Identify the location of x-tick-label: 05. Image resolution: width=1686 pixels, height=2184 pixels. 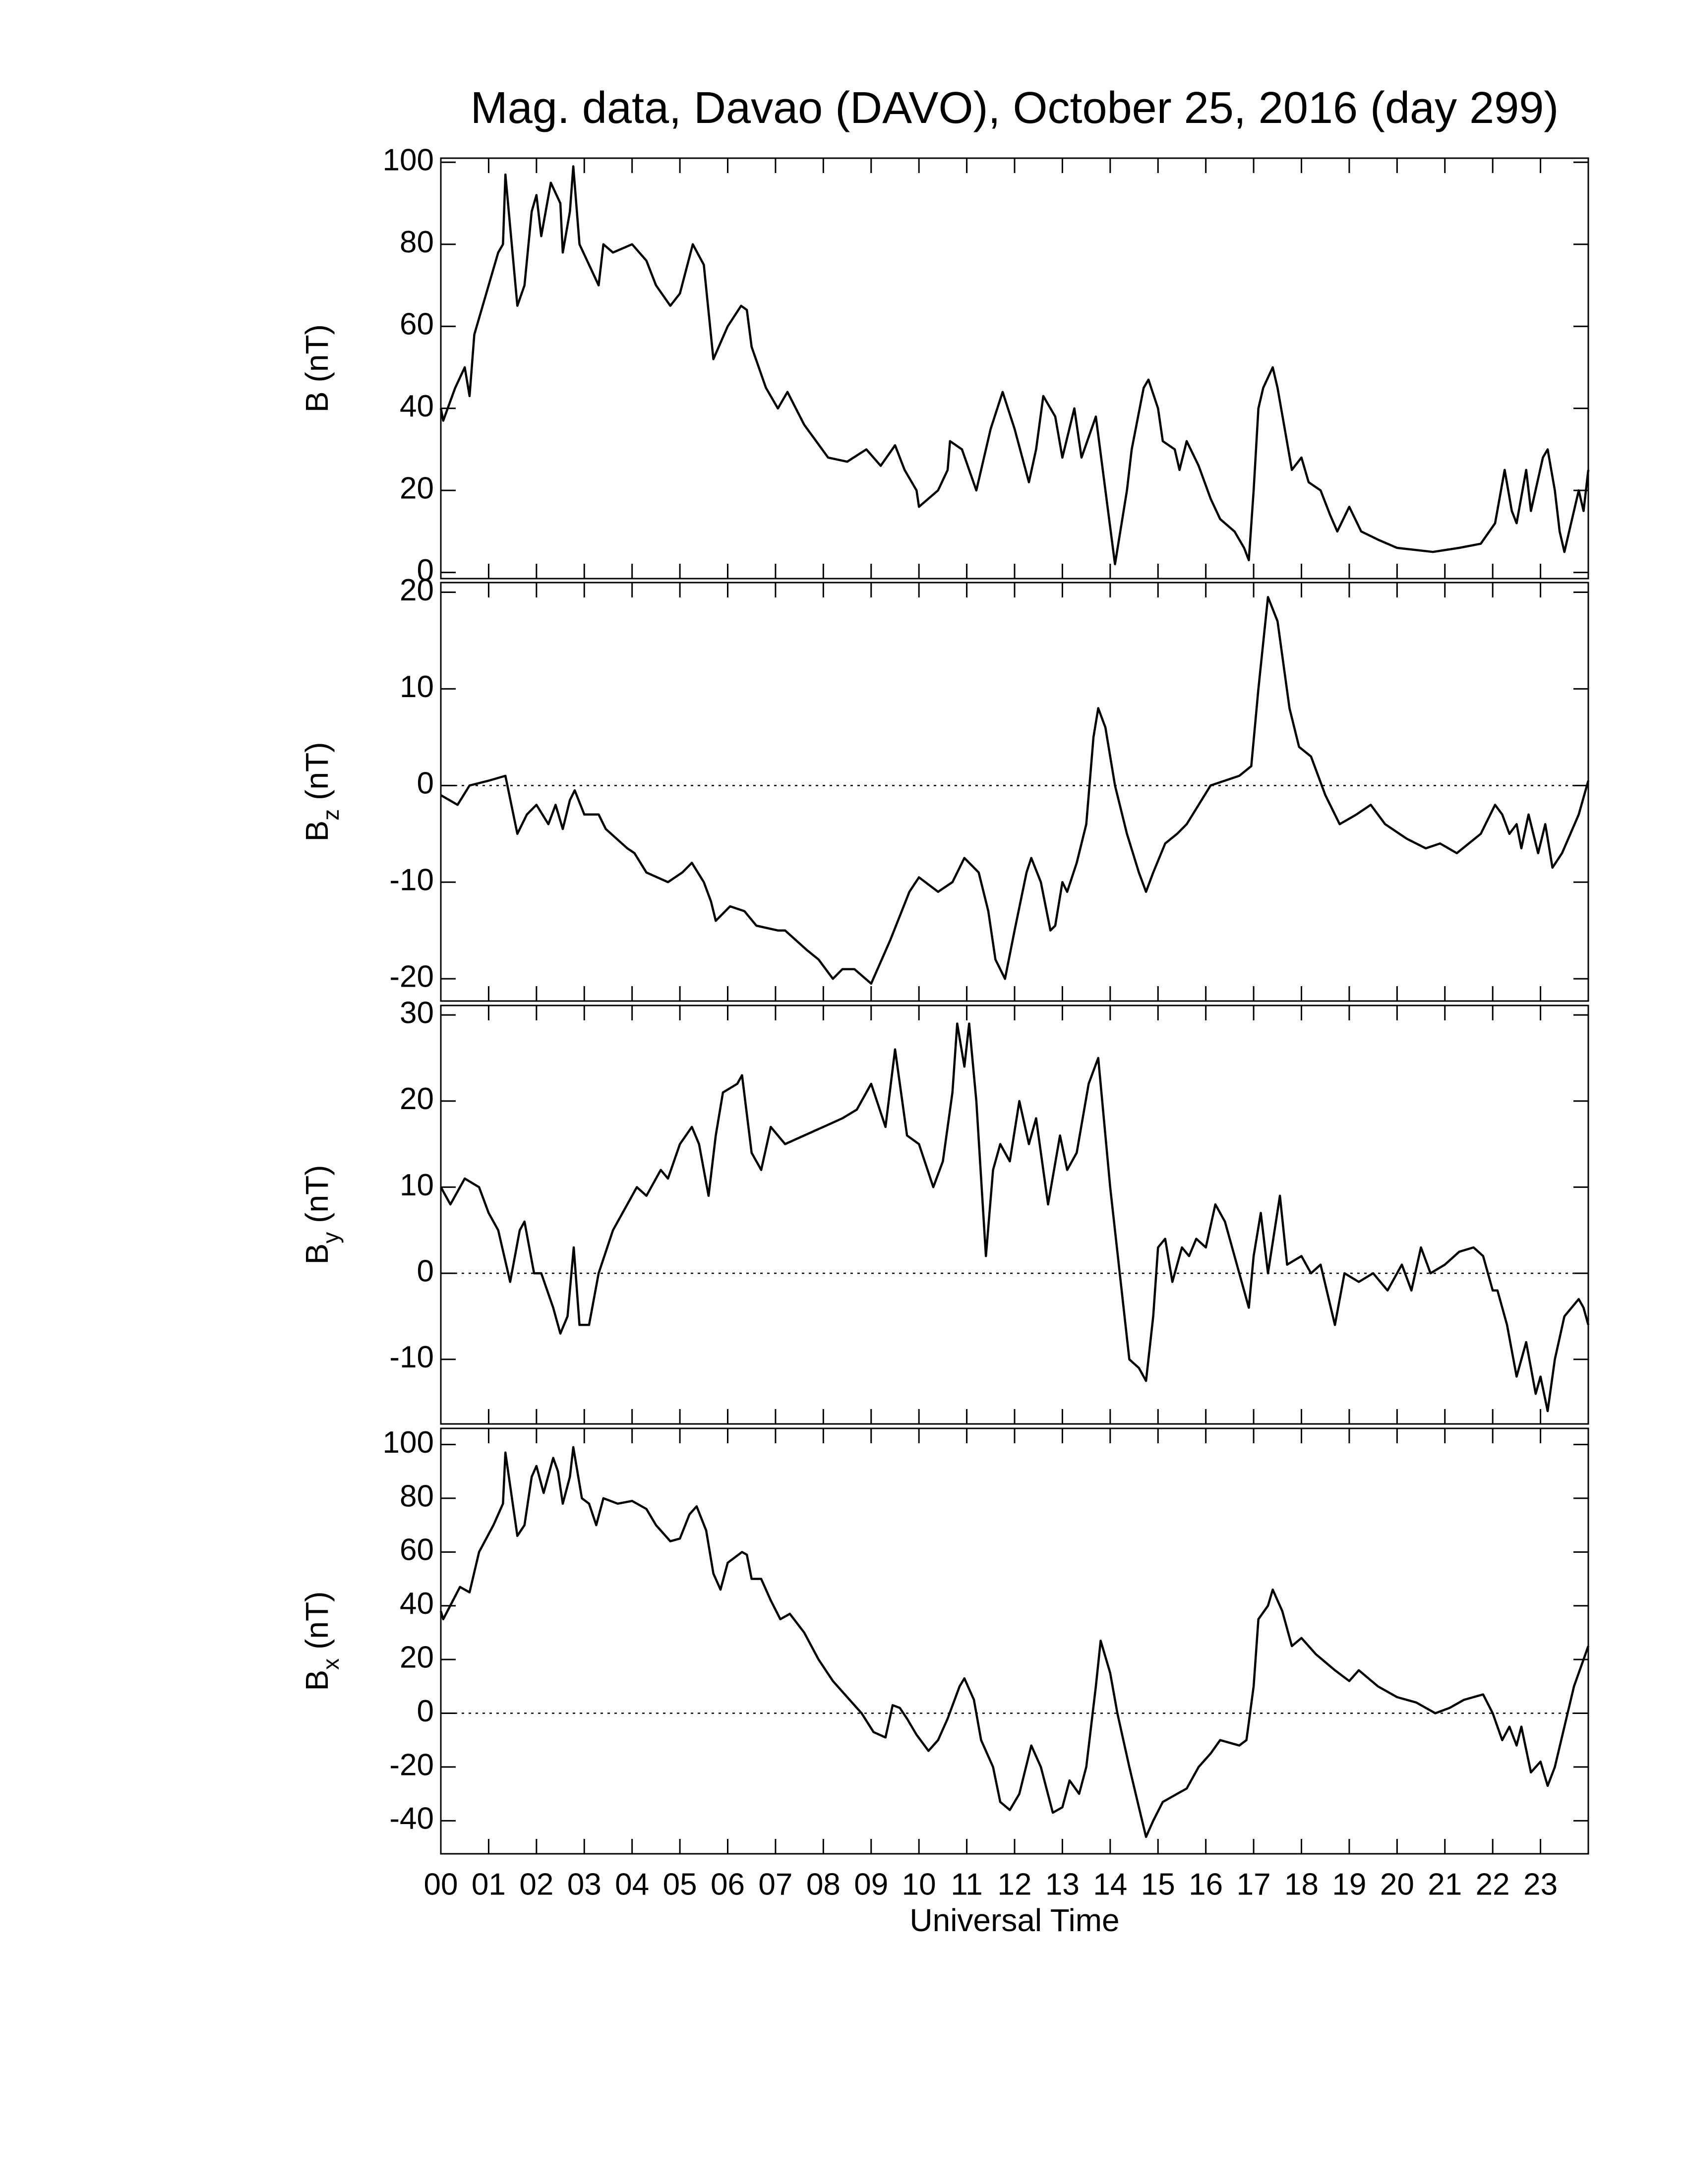
(680, 1884).